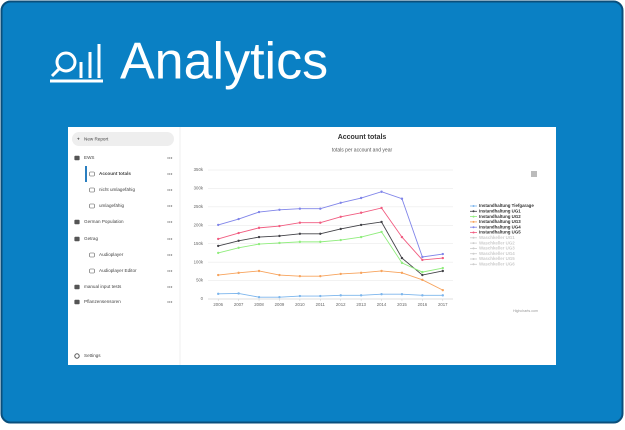 The height and width of the screenshot is (430, 625). What do you see at coordinates (118, 270) in the screenshot?
I see `sidebar-item: Audioplayer Editor` at bounding box center [118, 270].